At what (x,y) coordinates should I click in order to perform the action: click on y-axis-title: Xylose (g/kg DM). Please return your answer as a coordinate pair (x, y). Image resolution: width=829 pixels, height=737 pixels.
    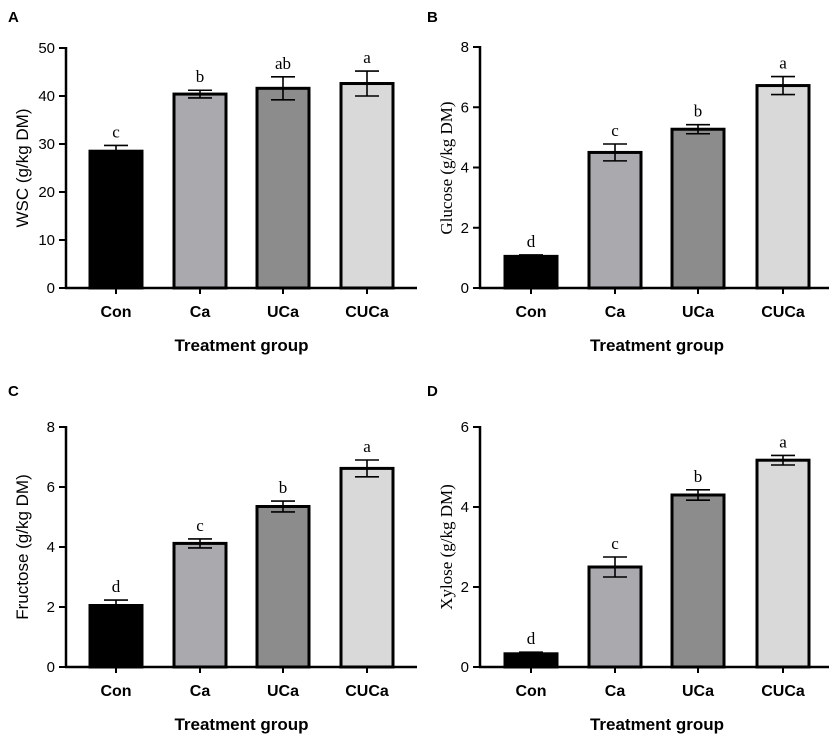
    Looking at the image, I should click on (446, 547).